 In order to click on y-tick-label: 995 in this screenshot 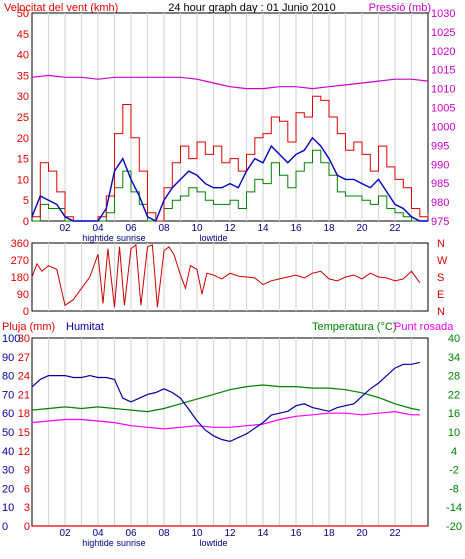, I will do `click(440, 146)`.